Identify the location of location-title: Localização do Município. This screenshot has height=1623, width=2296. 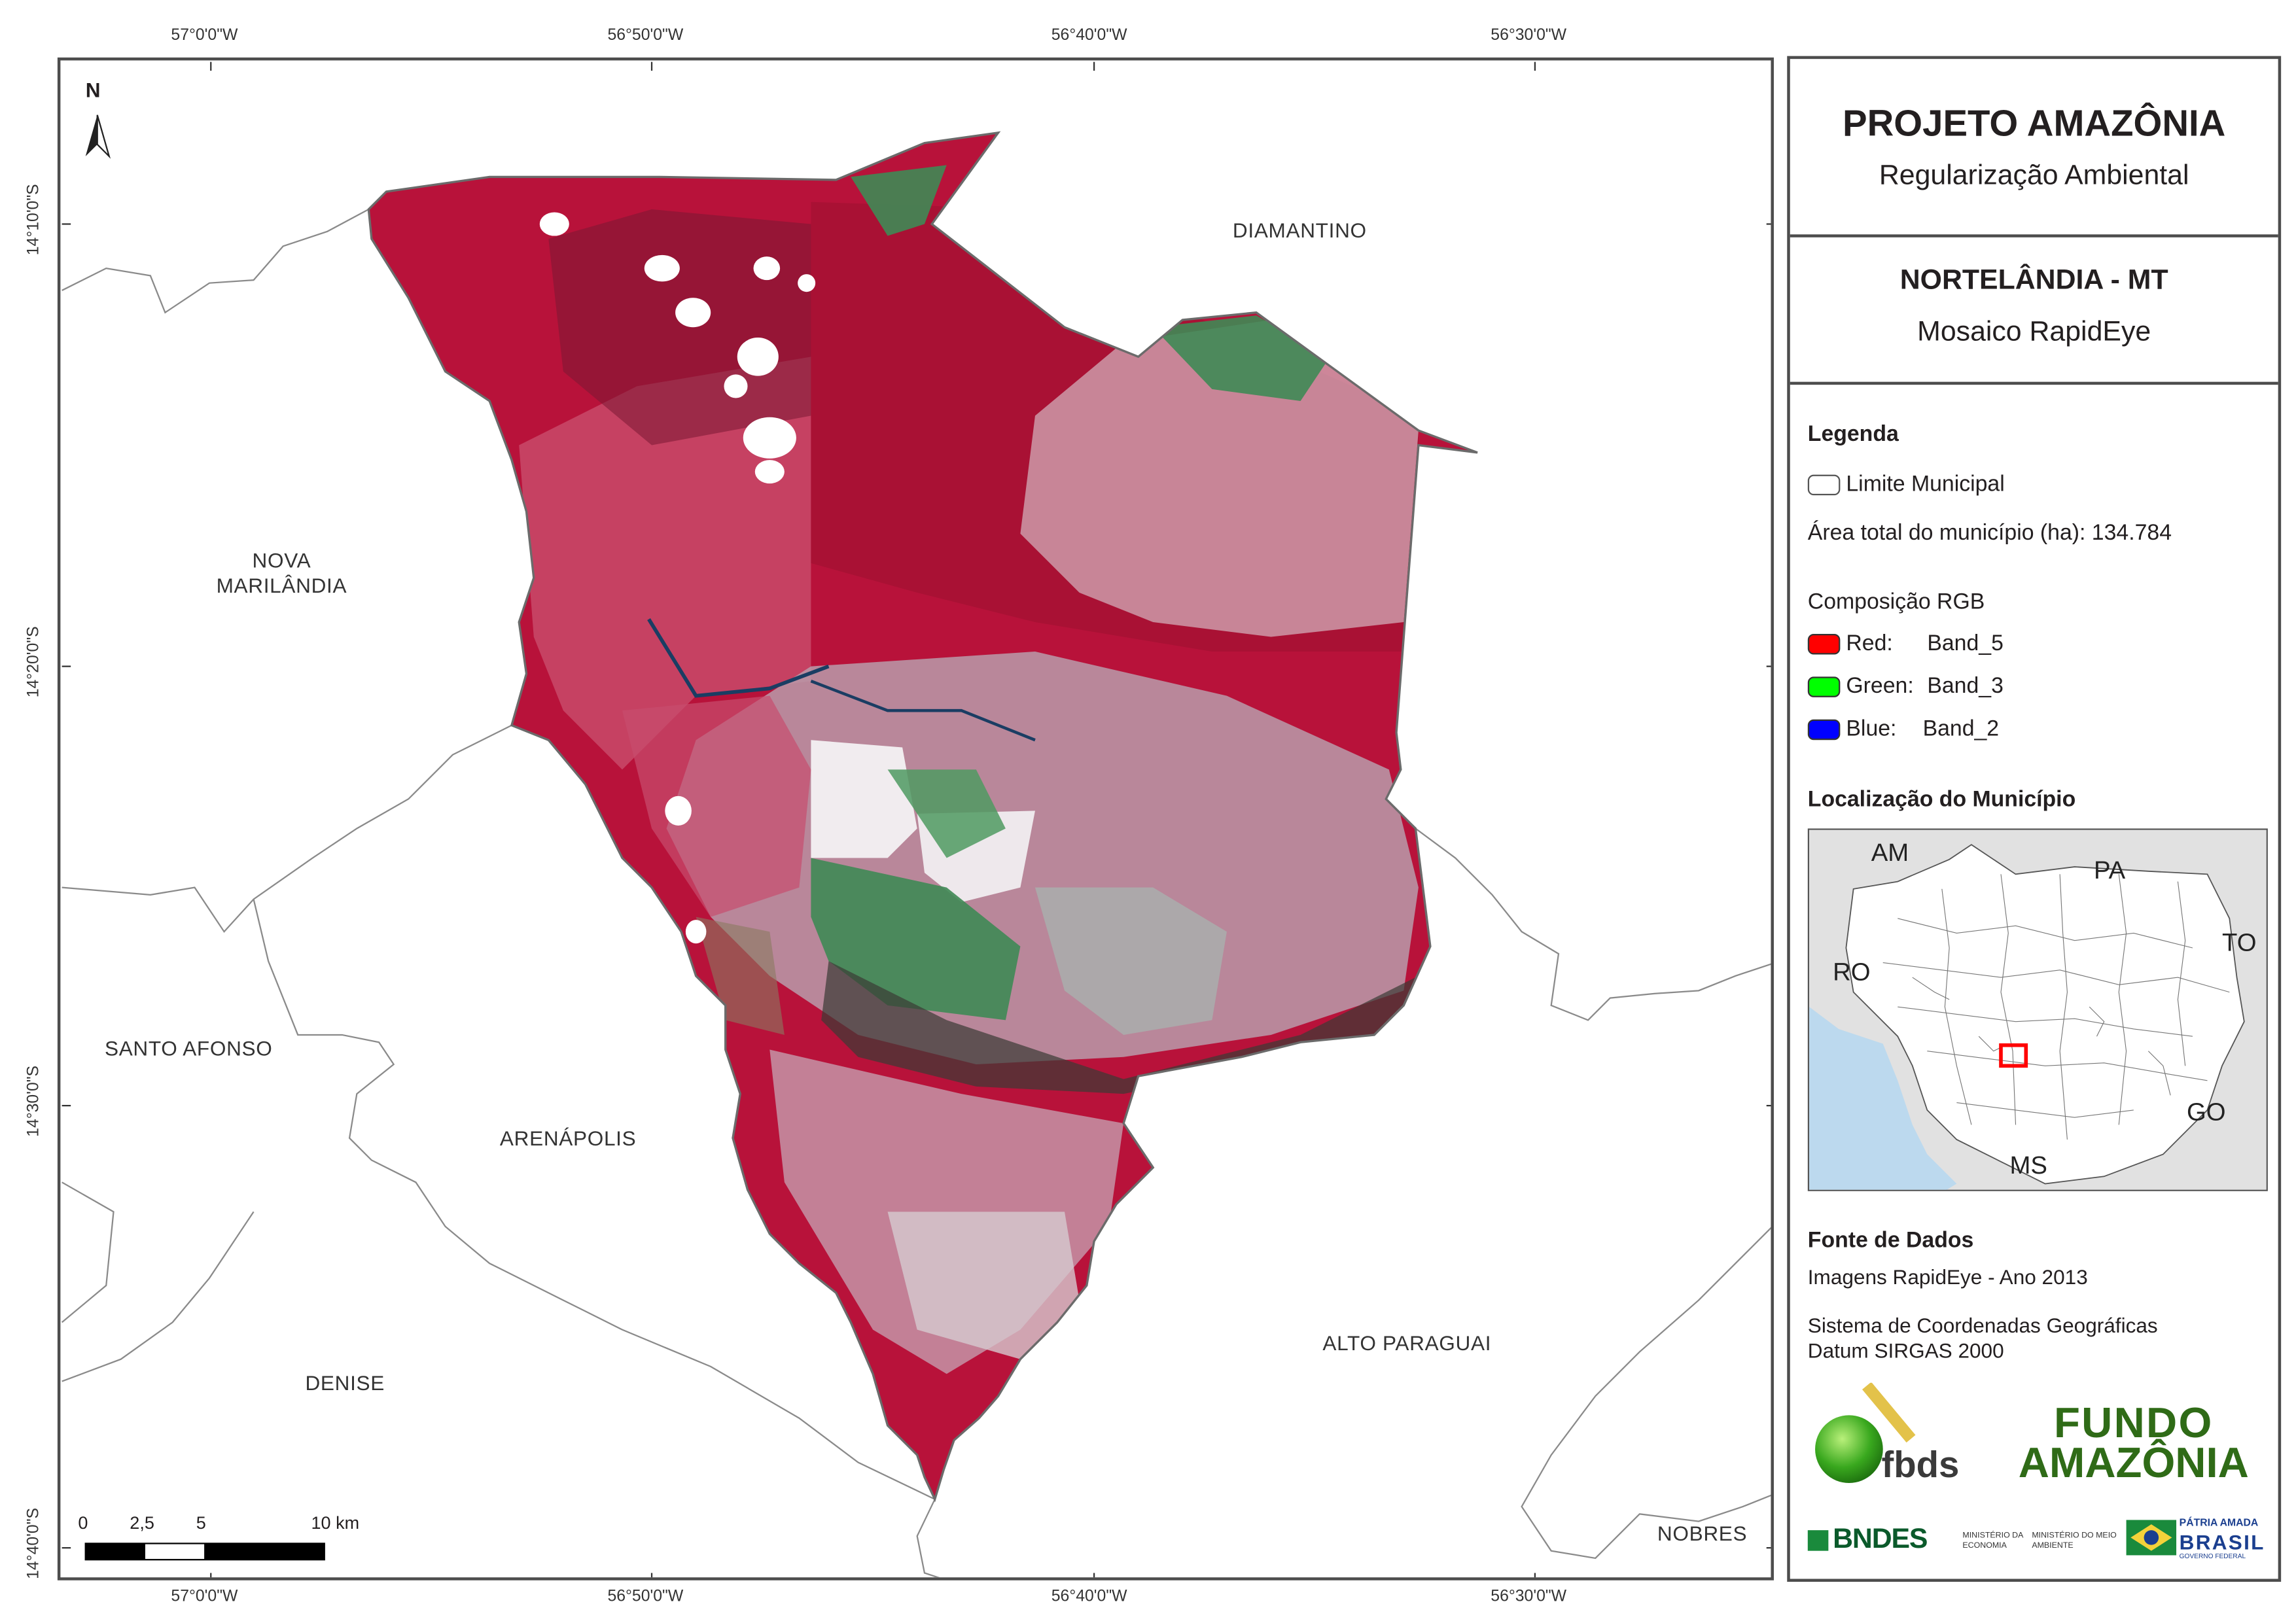
(1941, 799).